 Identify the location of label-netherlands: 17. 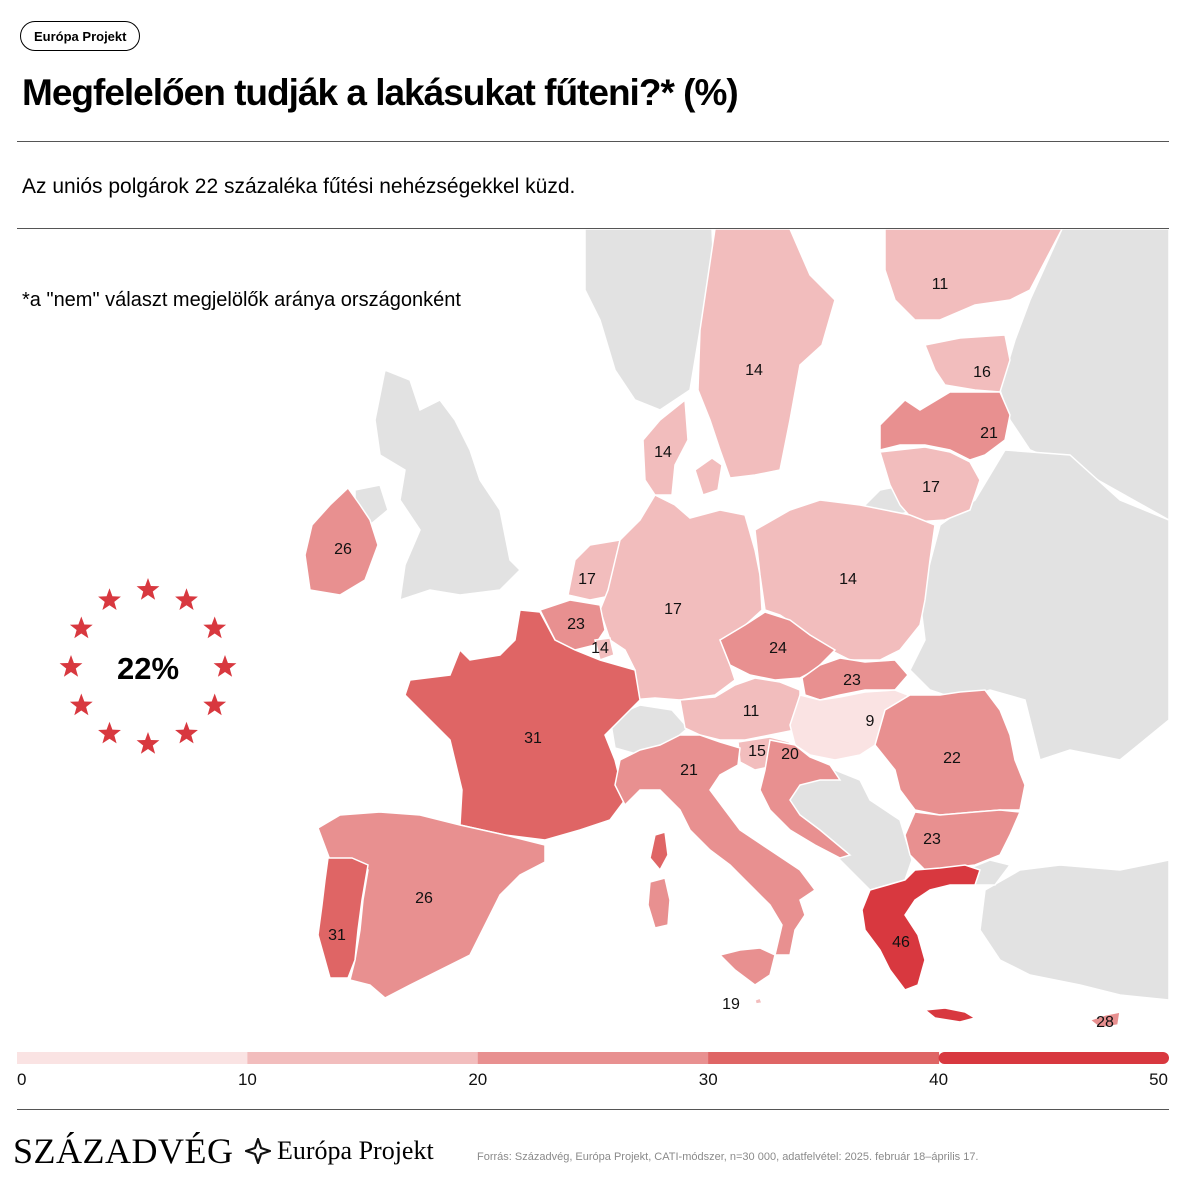
(587, 579).